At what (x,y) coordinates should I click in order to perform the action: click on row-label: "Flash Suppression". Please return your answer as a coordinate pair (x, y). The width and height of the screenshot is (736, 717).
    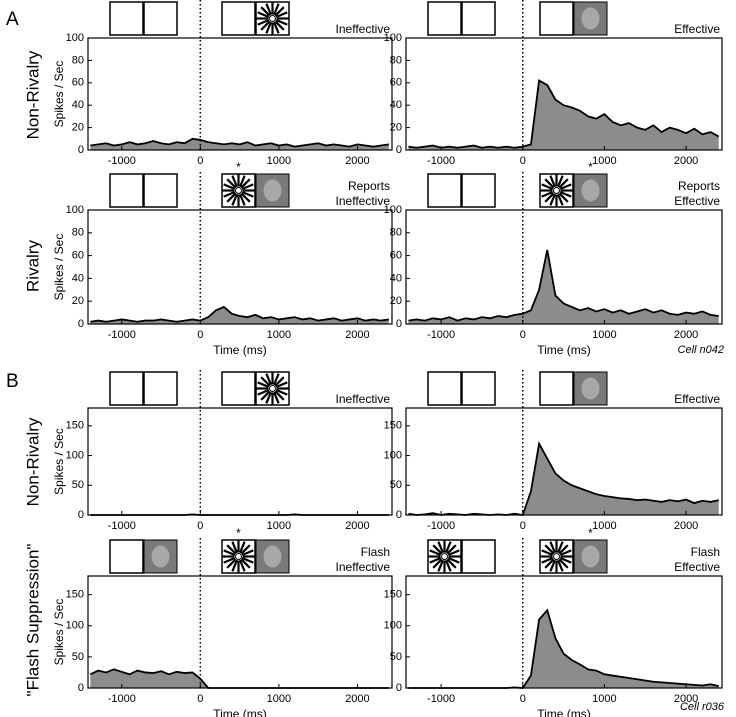
    Looking at the image, I should click on (32, 620).